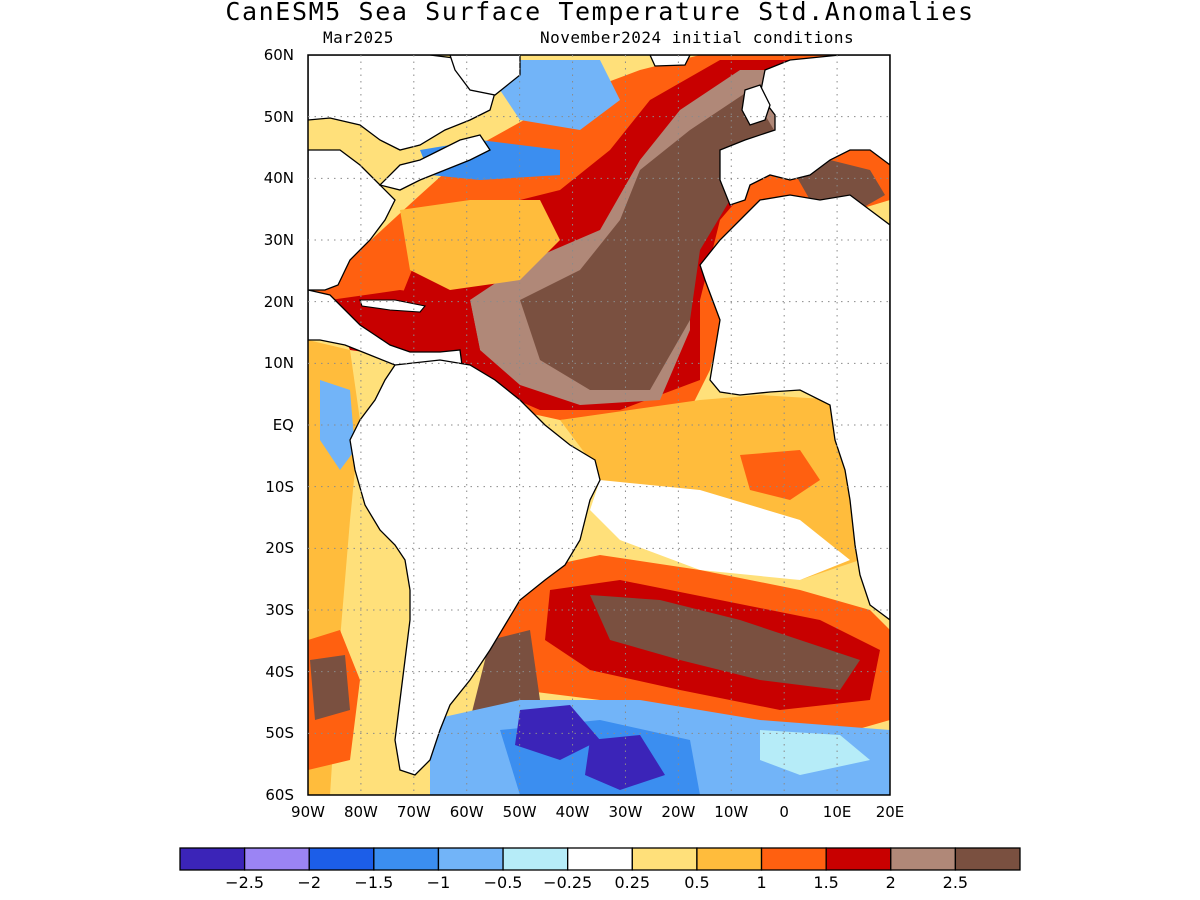 The image size is (1200, 900). Describe the element at coordinates (756, 105) in the screenshot. I see `land-uk` at that location.